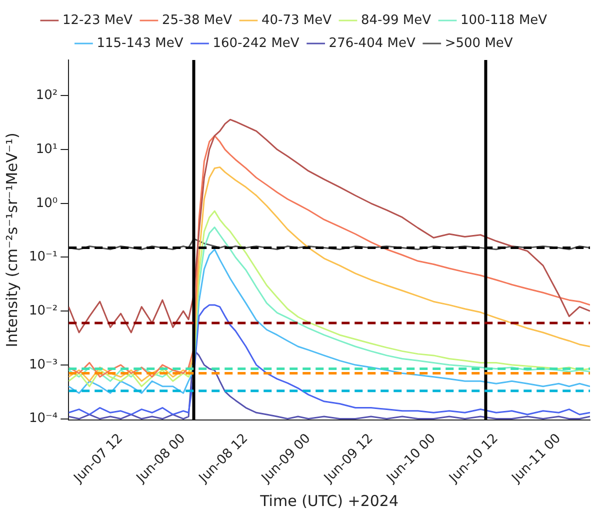 This screenshot has height=515, width=598. What do you see at coordinates (256, 43) in the screenshot?
I see `legend-label: 160-242 MeV` at bounding box center [256, 43].